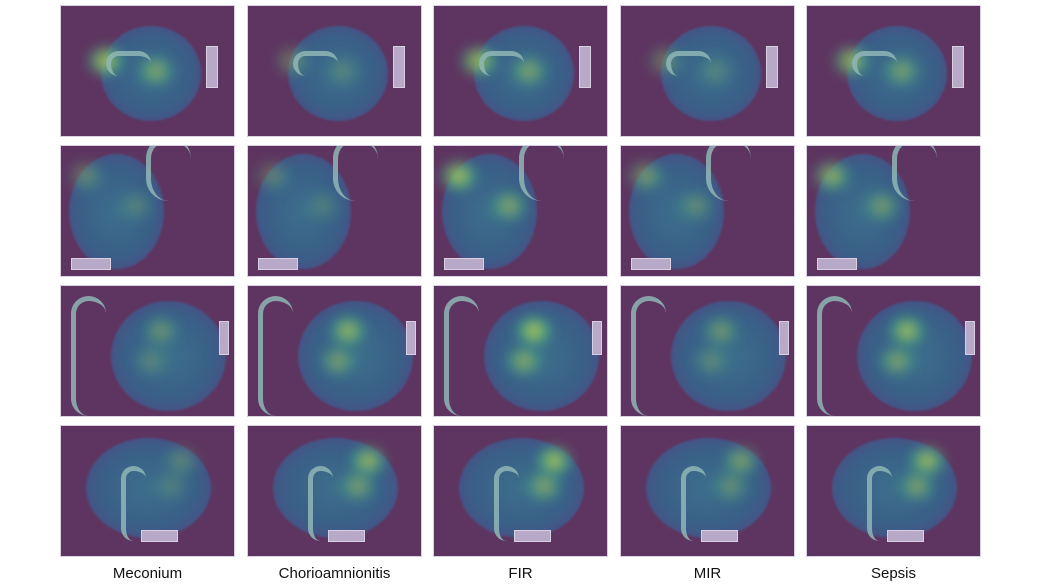 The image size is (1040, 585). Describe the element at coordinates (893, 573) in the screenshot. I see `column-label: Sepsis` at that location.